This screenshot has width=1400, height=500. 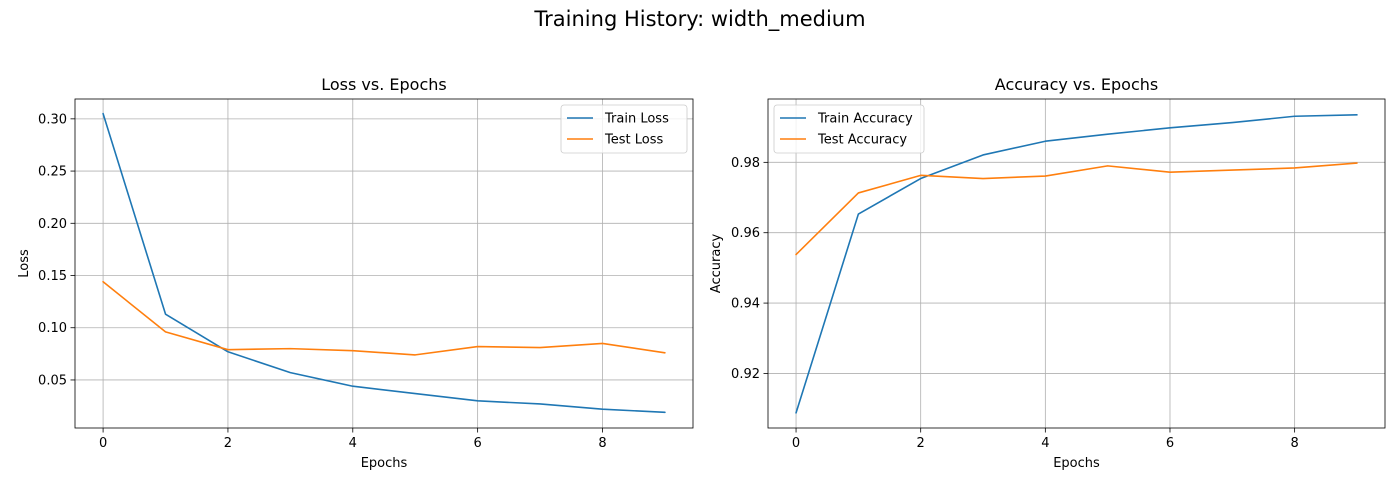 What do you see at coordinates (52, 276) in the screenshot?
I see `y-tick-label: 0.15` at bounding box center [52, 276].